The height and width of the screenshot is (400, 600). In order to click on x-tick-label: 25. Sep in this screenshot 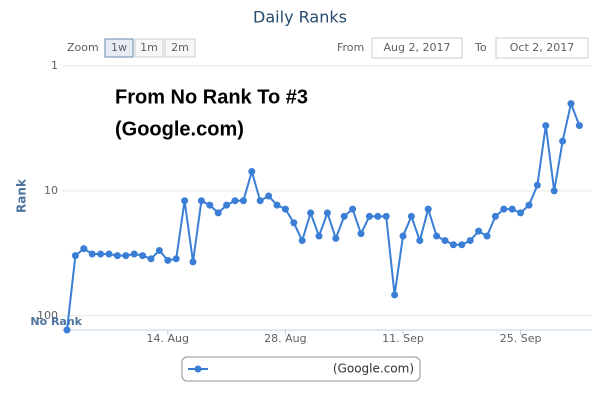, I will do `click(521, 338)`.